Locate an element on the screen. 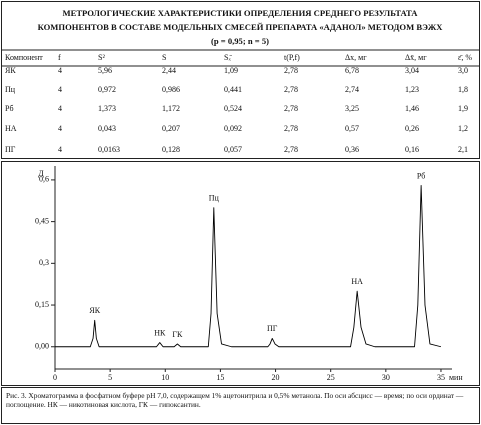 The width and height of the screenshot is (481, 425). table-cell: 0,043 is located at coordinates (107, 128).